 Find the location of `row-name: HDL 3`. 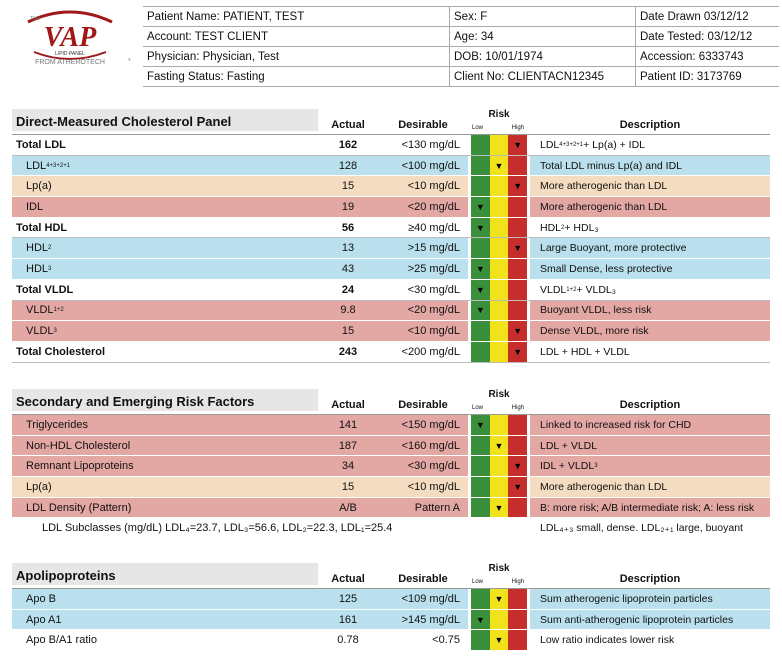

row-name: HDL 3 is located at coordinates (165, 269).